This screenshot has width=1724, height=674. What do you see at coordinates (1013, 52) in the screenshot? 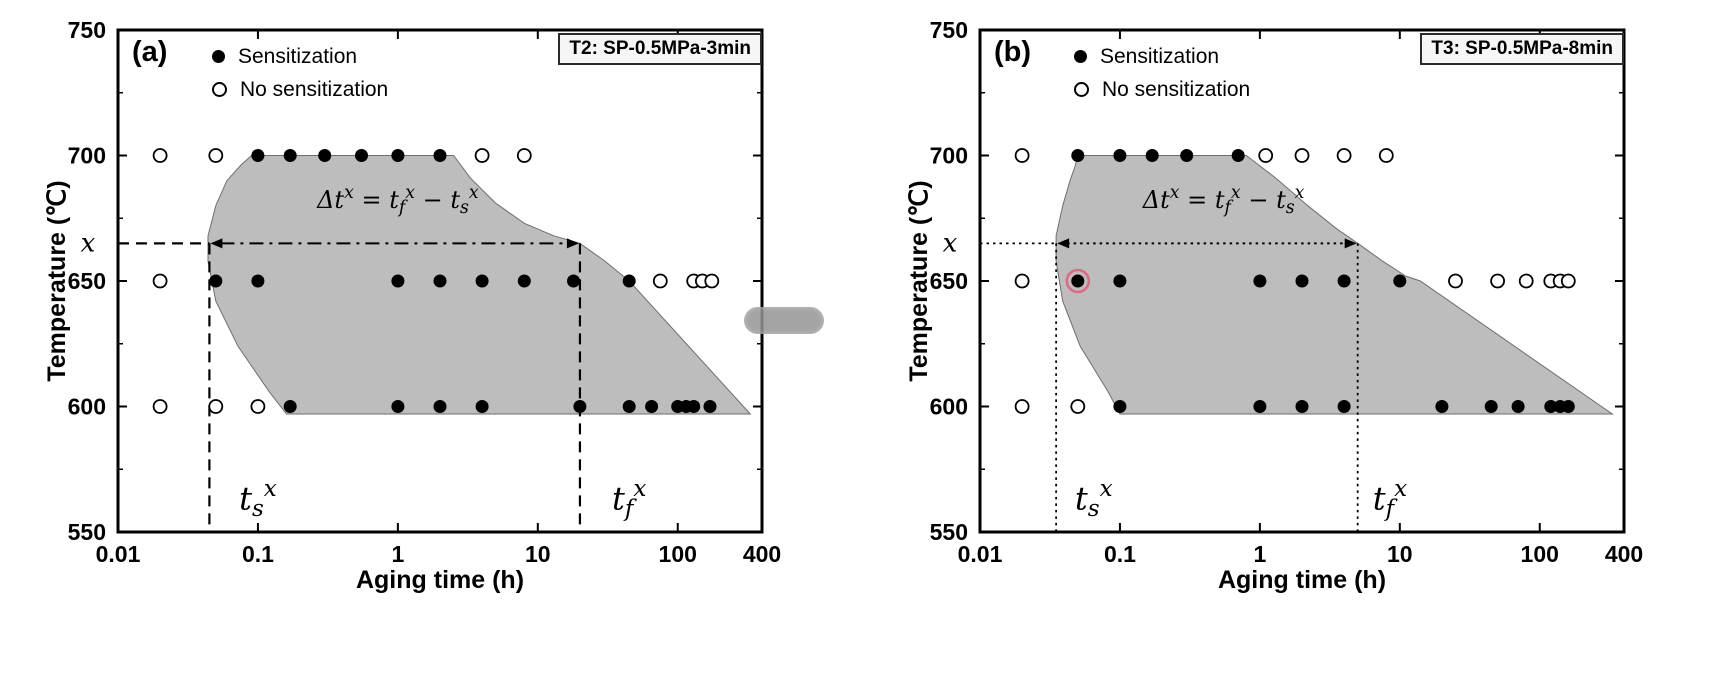
I see `panel-label-b: (b)` at bounding box center [1013, 52].